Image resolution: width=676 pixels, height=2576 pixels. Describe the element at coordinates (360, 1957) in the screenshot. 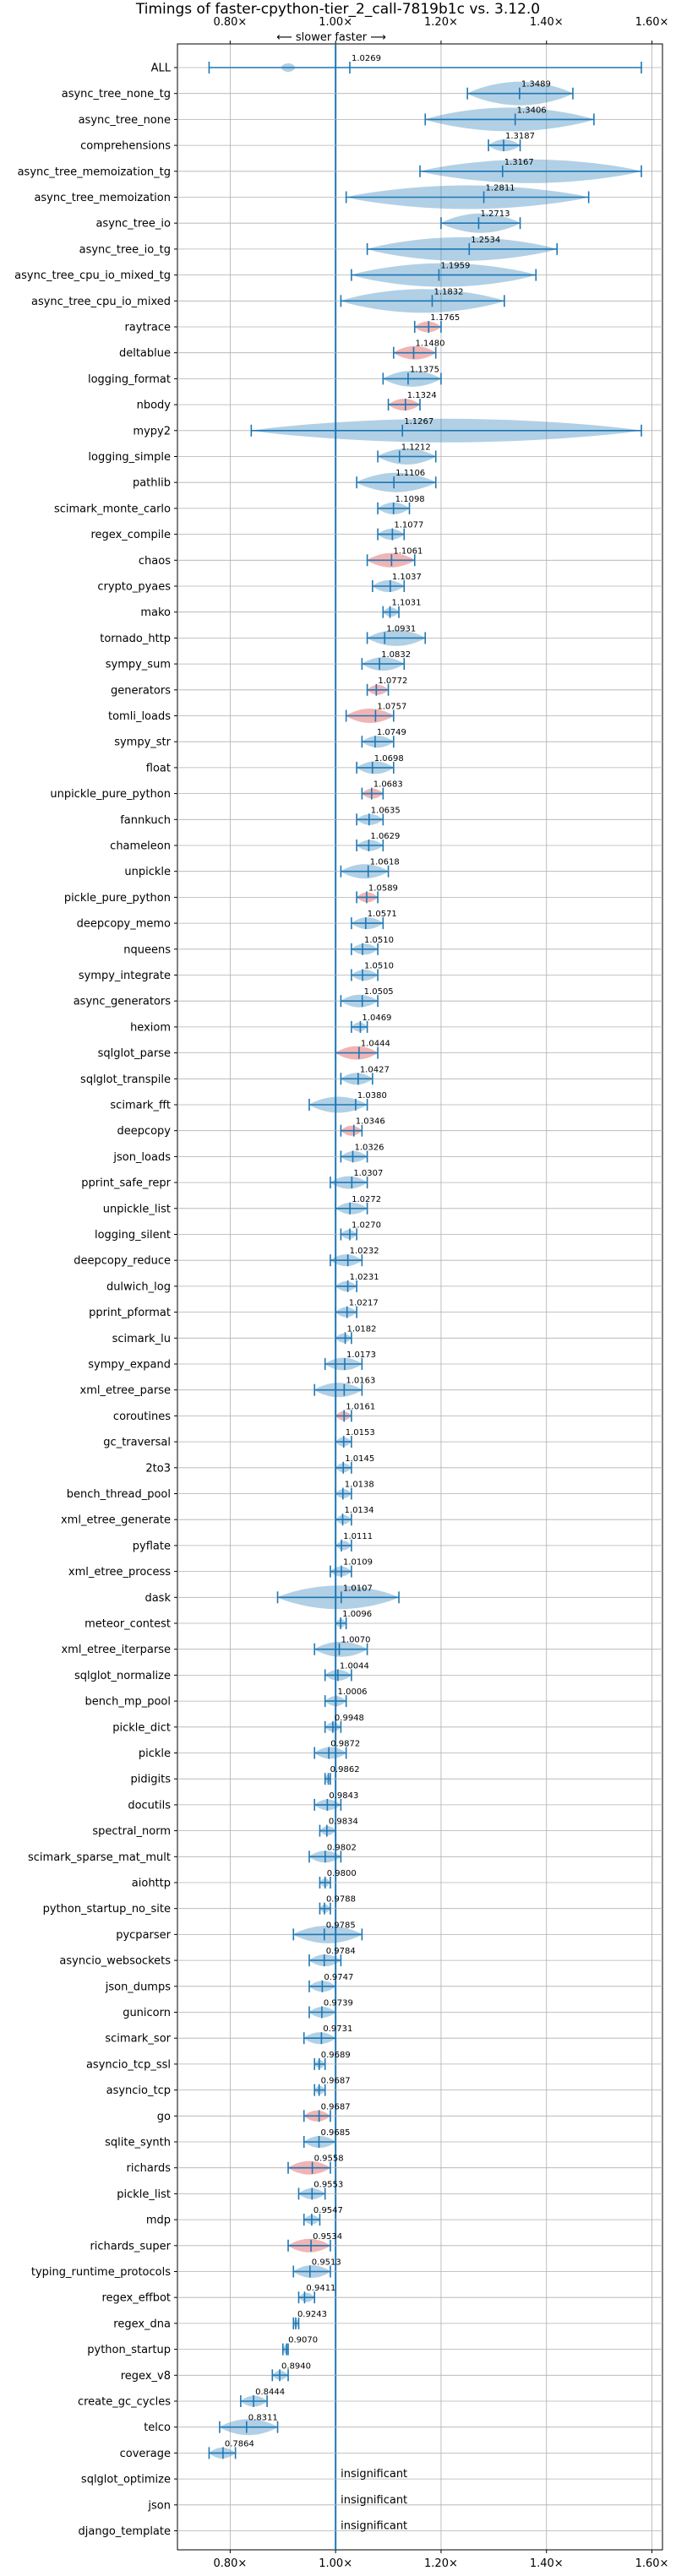

I see `benchmark-row: asyncio_websockets 0.9784` at that location.